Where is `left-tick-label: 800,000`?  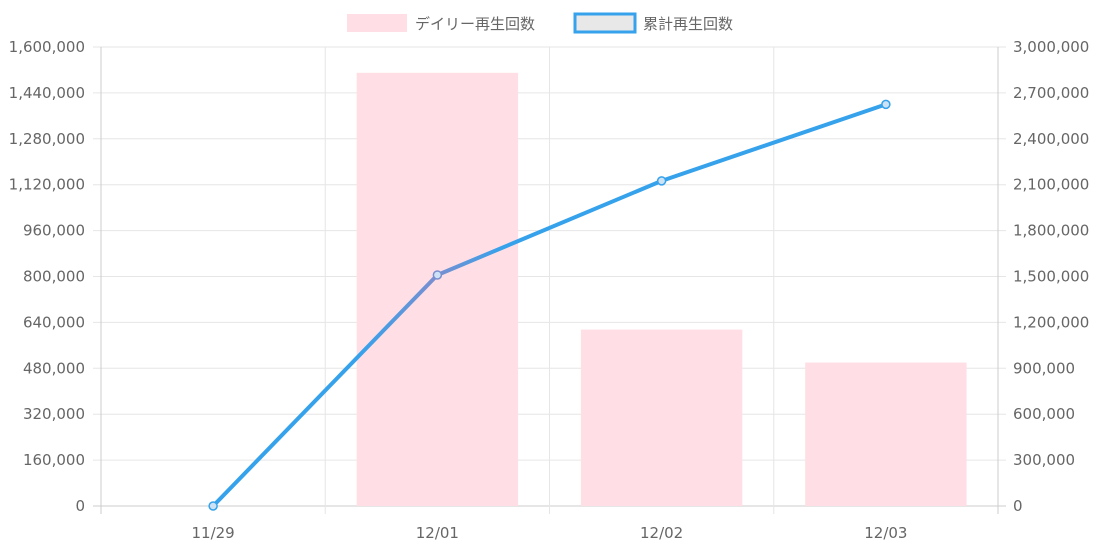
left-tick-label: 800,000 is located at coordinates (54, 277).